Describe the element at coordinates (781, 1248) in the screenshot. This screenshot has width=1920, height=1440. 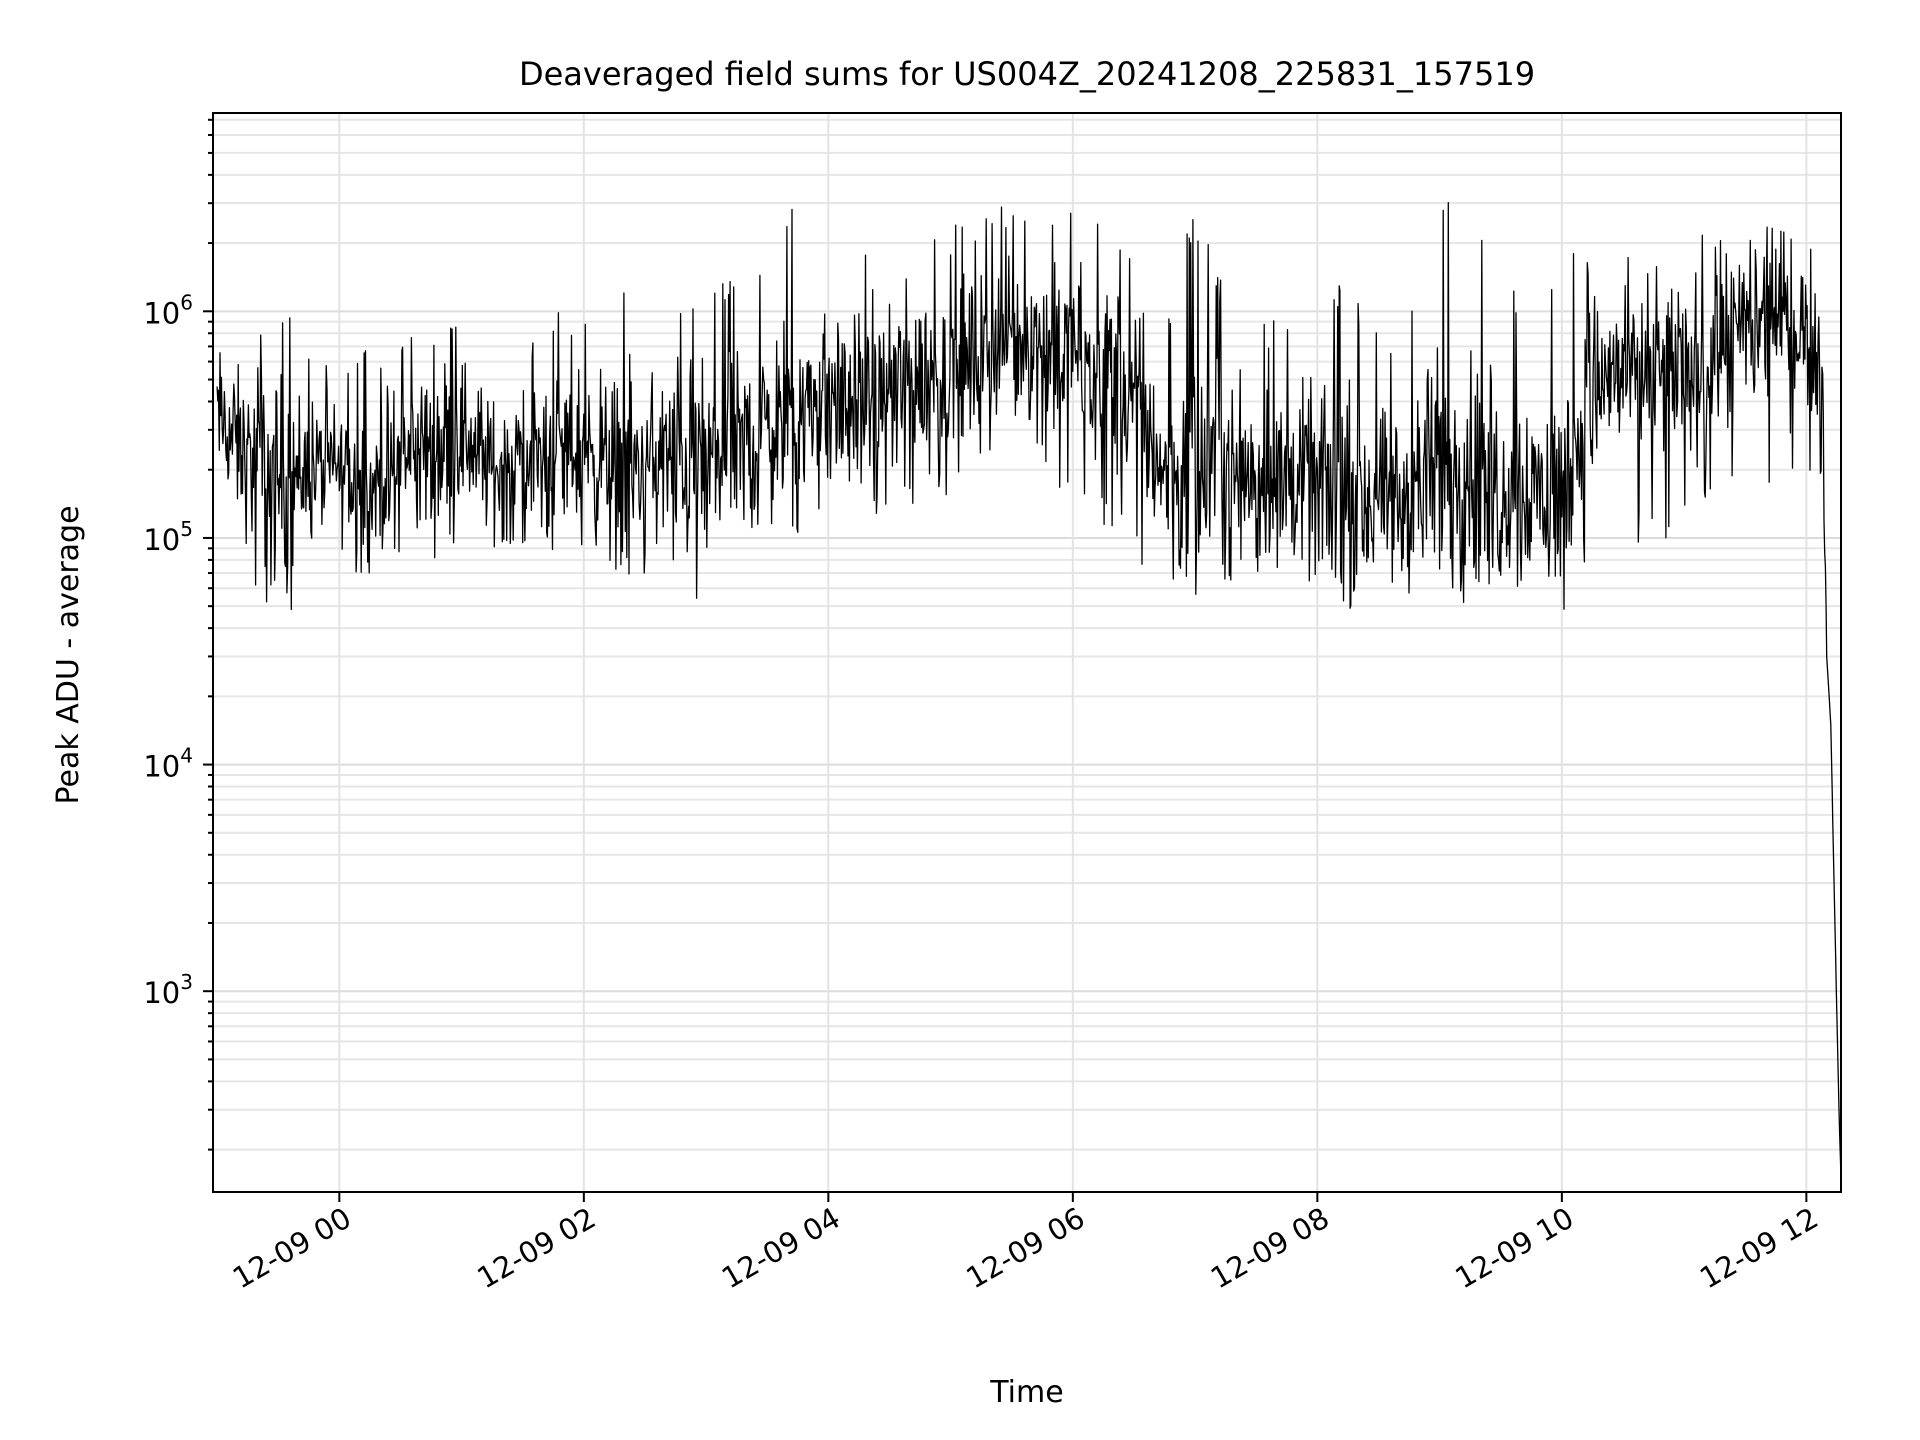
I see `x-tick-label: 12-09 04` at that location.